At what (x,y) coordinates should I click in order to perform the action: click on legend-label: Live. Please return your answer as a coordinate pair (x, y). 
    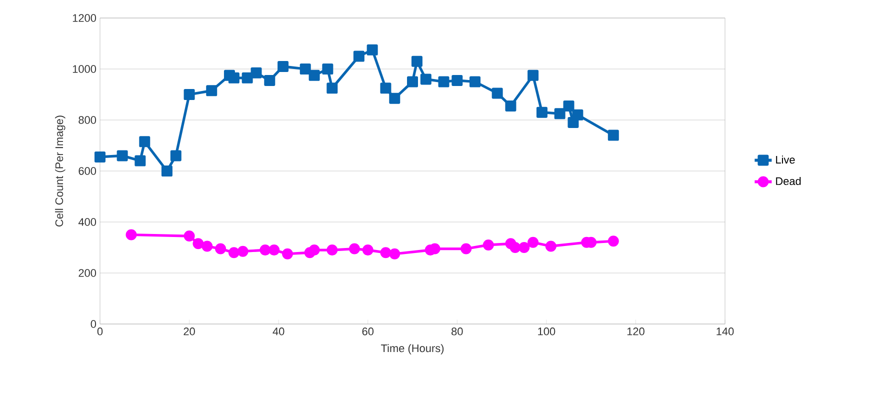
    Looking at the image, I should click on (785, 160).